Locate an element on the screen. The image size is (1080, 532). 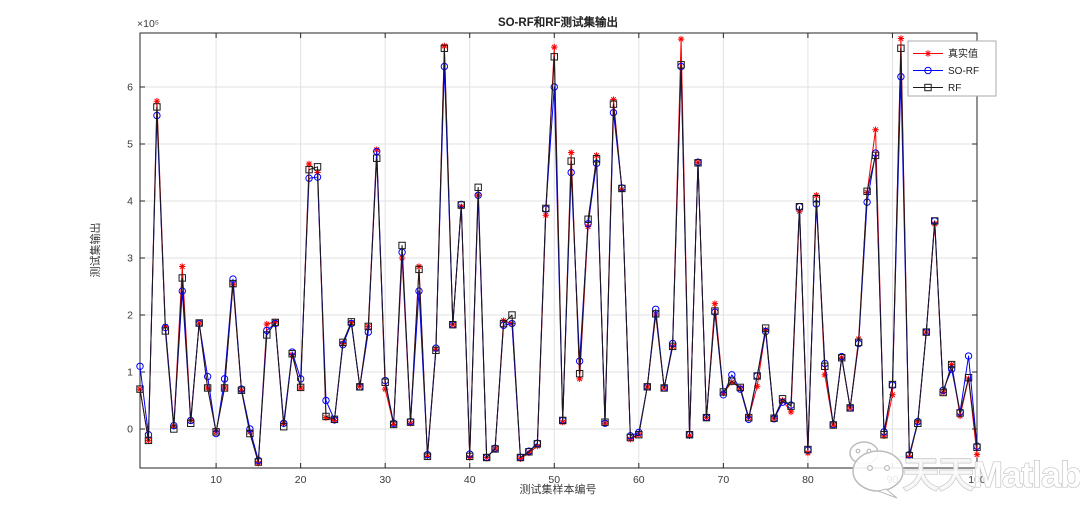
legend-box is located at coordinates (952, 68).